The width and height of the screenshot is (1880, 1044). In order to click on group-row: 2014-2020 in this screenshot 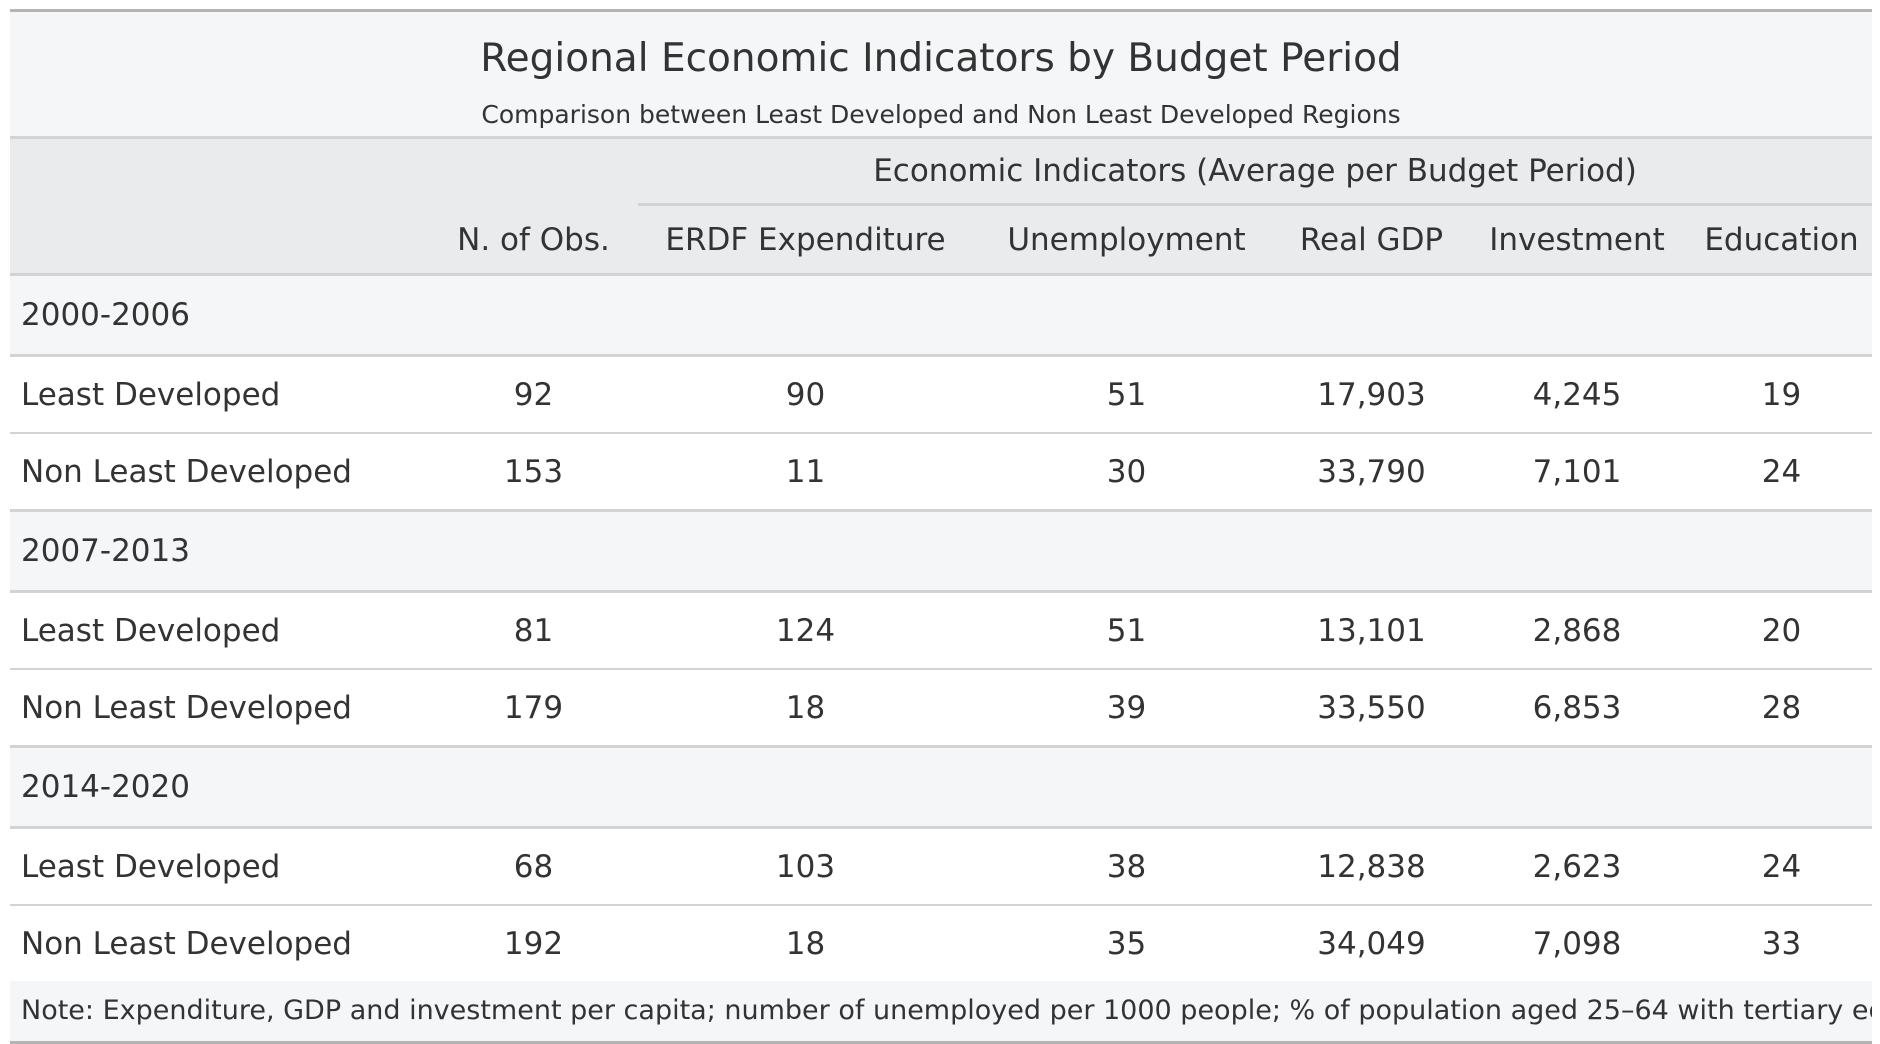, I will do `click(941, 787)`.